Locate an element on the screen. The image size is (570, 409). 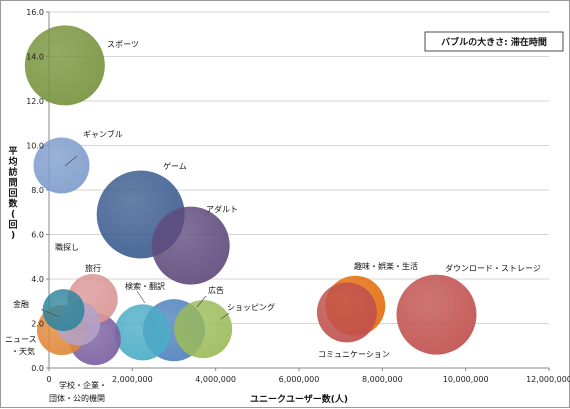
x-tick-label-6: 12,000,000 is located at coordinates (548, 379).